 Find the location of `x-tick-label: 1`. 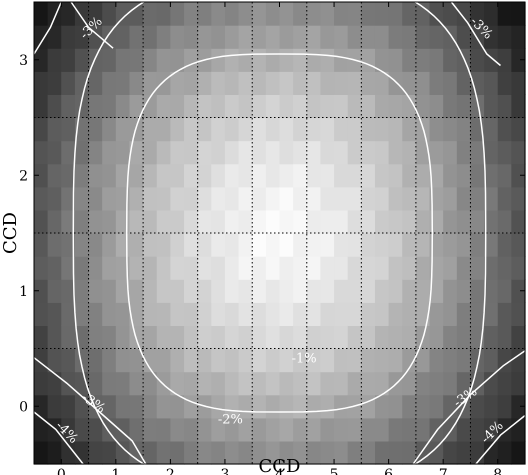

x-tick-label: 1 is located at coordinates (115, 471).